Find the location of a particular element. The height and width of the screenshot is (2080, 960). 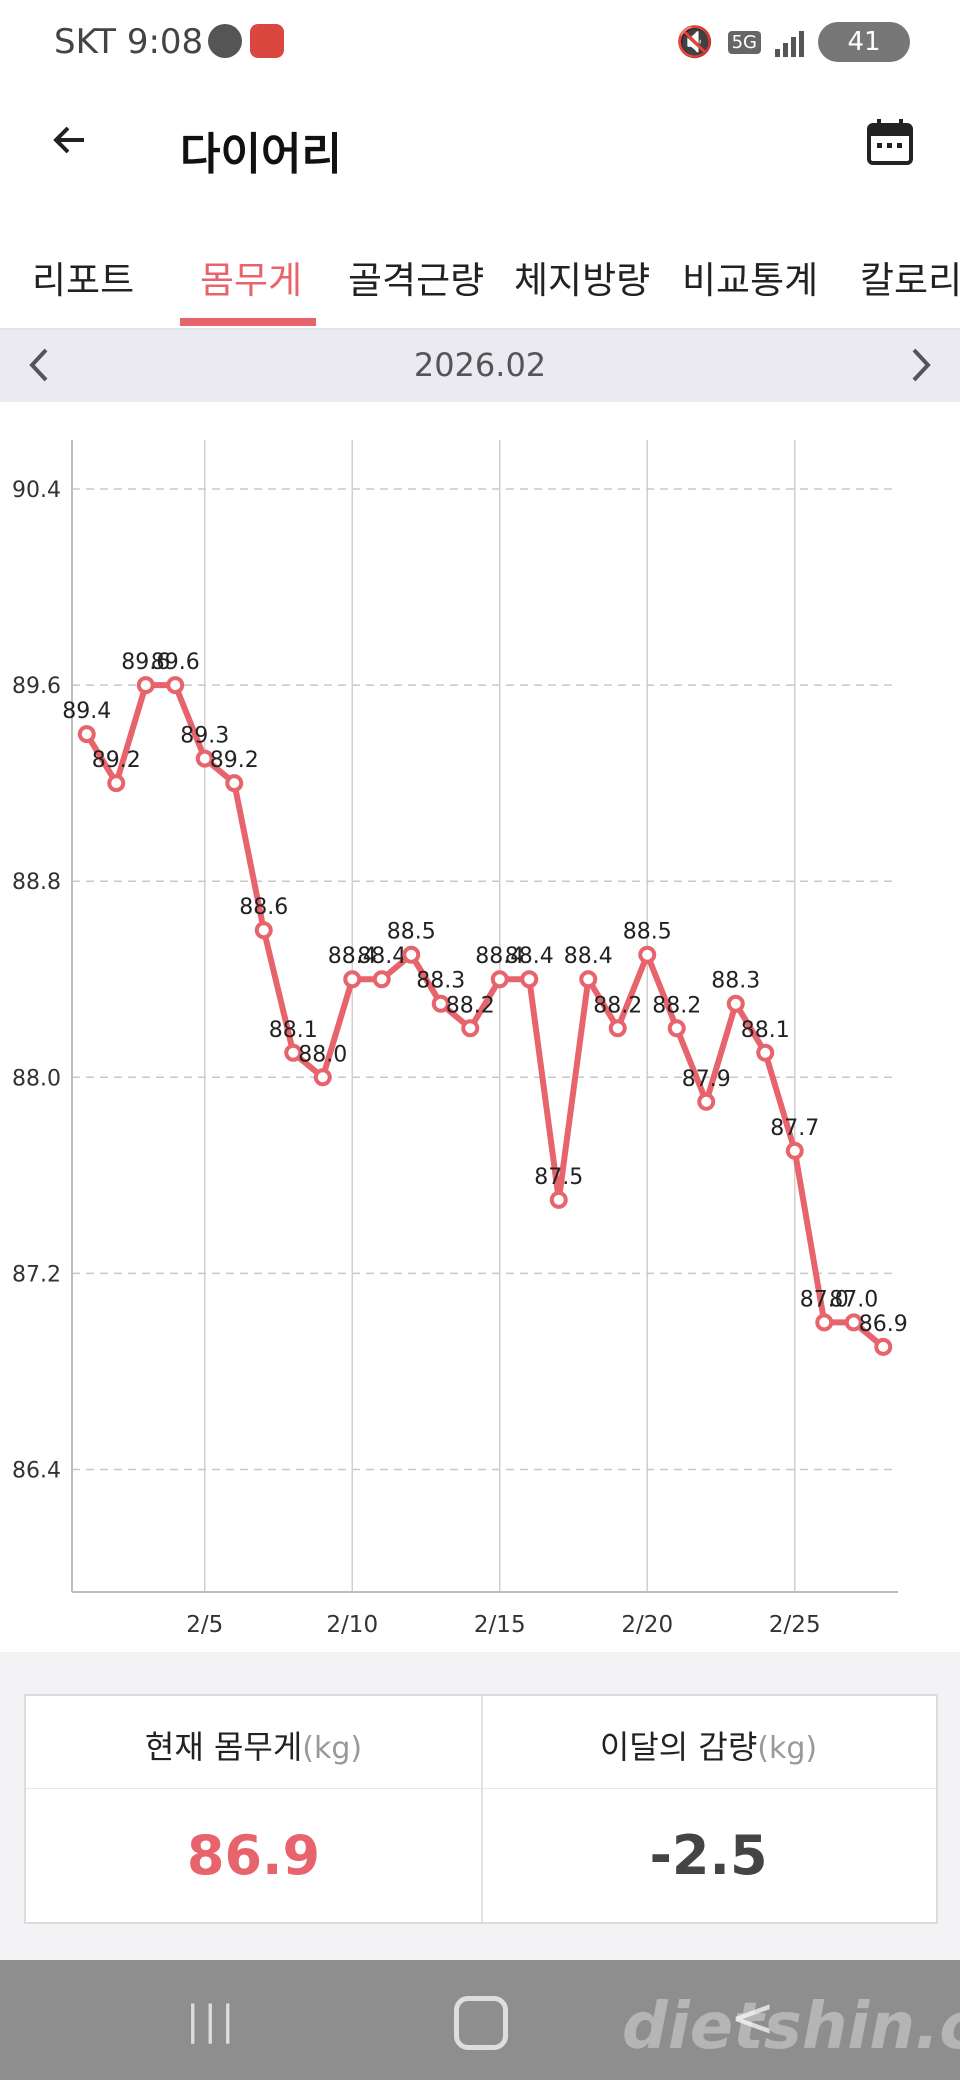

signal-icon is located at coordinates (789, 42).